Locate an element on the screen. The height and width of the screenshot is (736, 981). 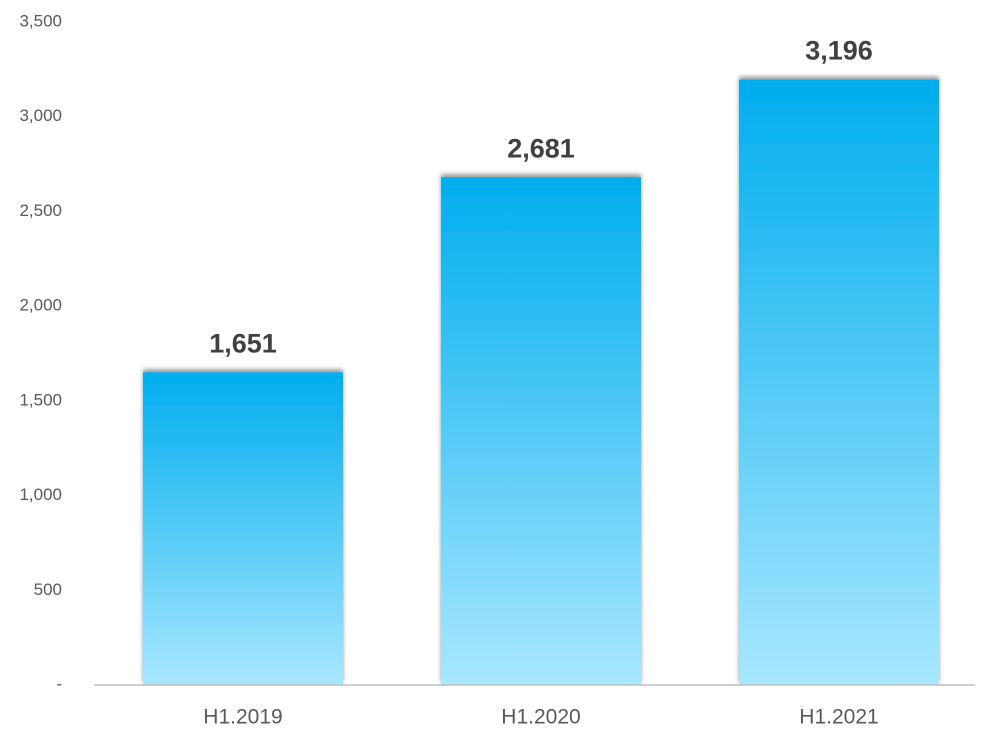
y-tick-label: 3,000 is located at coordinates (40, 115).